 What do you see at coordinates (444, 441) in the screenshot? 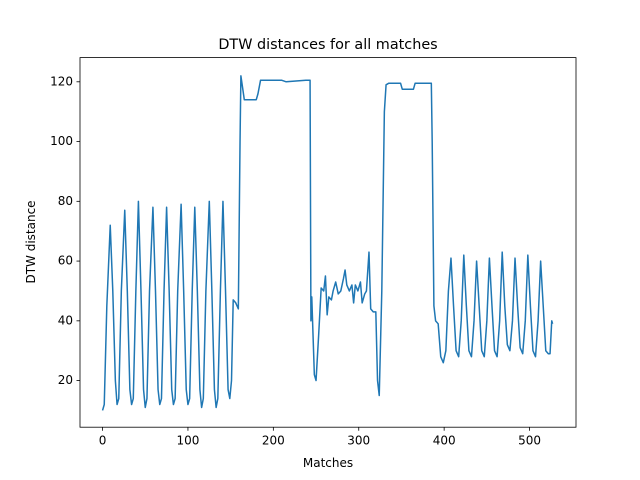
I see `x-tick-label: 400` at bounding box center [444, 441].